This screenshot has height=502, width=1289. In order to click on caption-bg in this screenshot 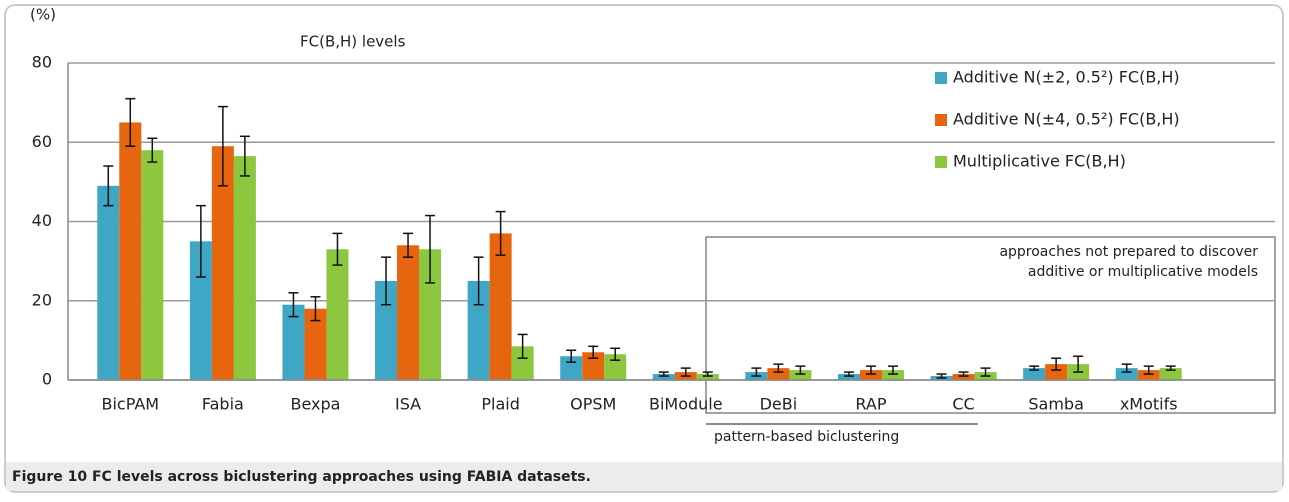, I will do `click(644, 476)`.